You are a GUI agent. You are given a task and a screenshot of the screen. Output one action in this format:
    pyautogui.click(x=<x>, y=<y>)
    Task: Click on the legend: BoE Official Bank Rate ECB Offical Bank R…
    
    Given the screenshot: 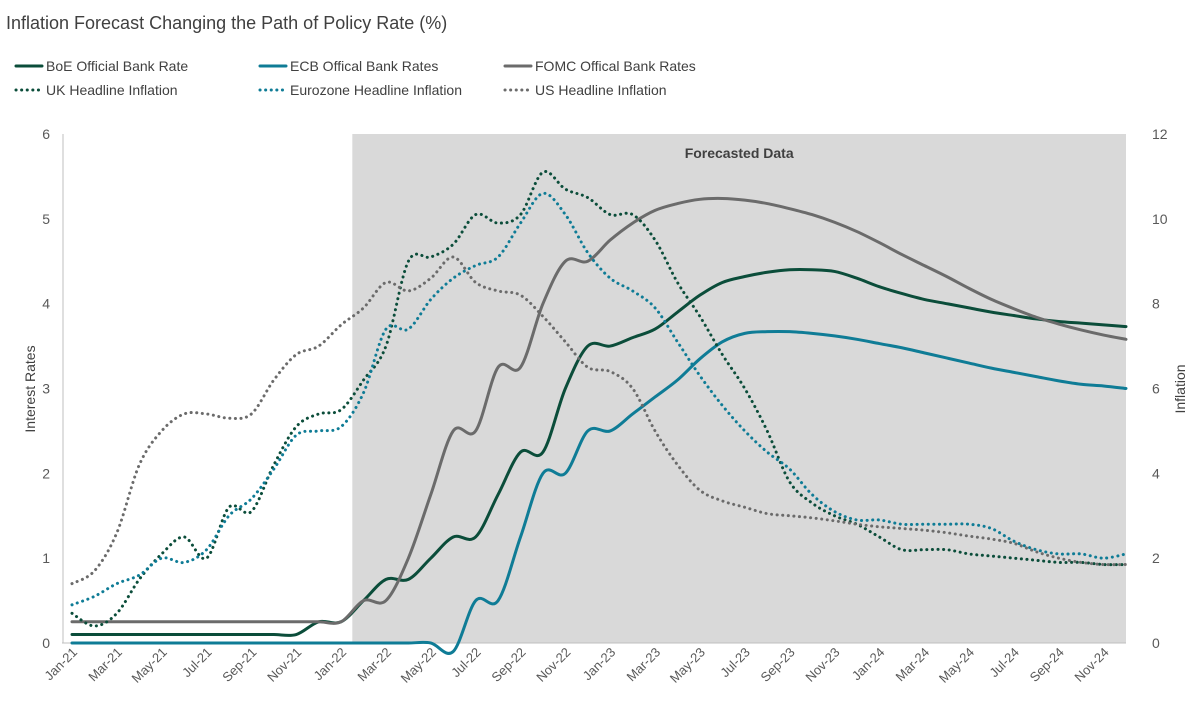 What is the action you would take?
    pyautogui.click(x=355, y=78)
    